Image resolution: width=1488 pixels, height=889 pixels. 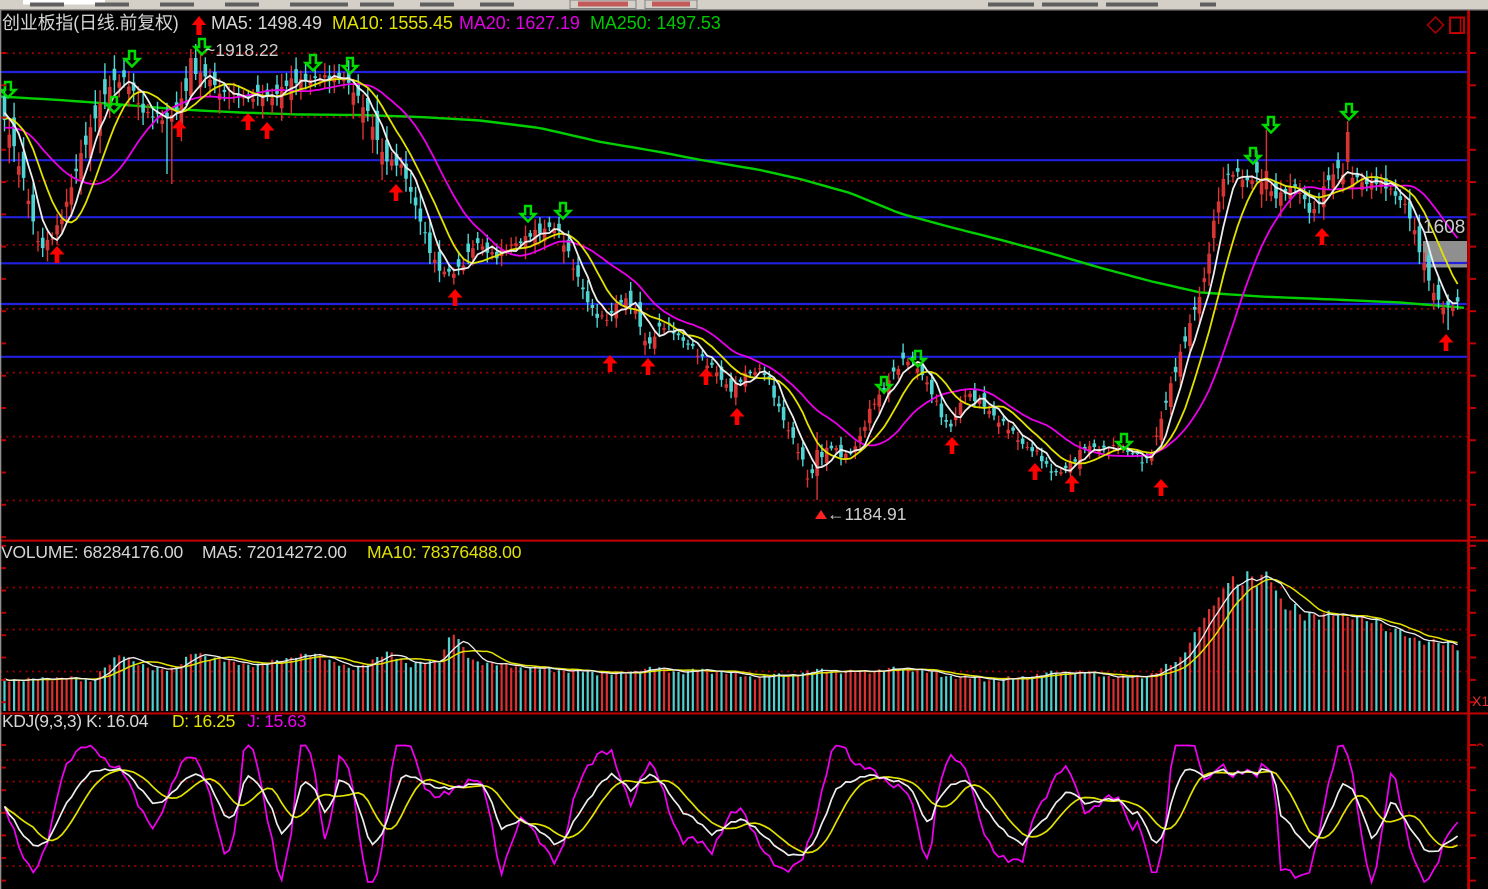 What do you see at coordinates (1444, 227) in the screenshot?
I see `svg-text: 1608` at bounding box center [1444, 227].